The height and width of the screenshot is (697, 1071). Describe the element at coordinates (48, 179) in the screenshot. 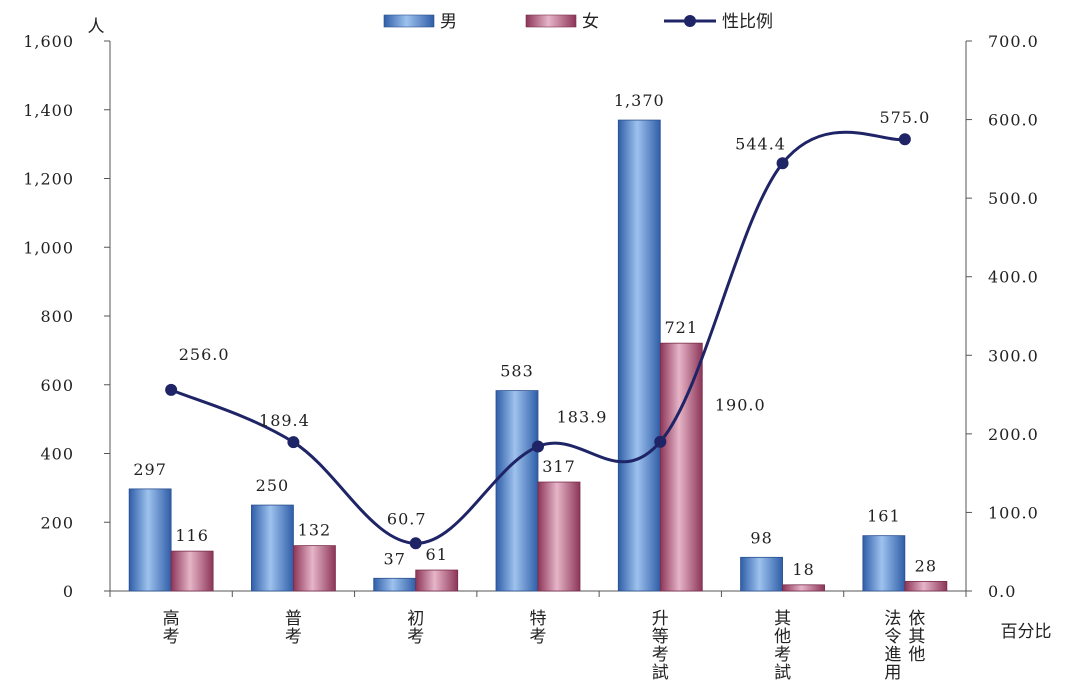

I see `left-tick-label: 1,200` at that location.